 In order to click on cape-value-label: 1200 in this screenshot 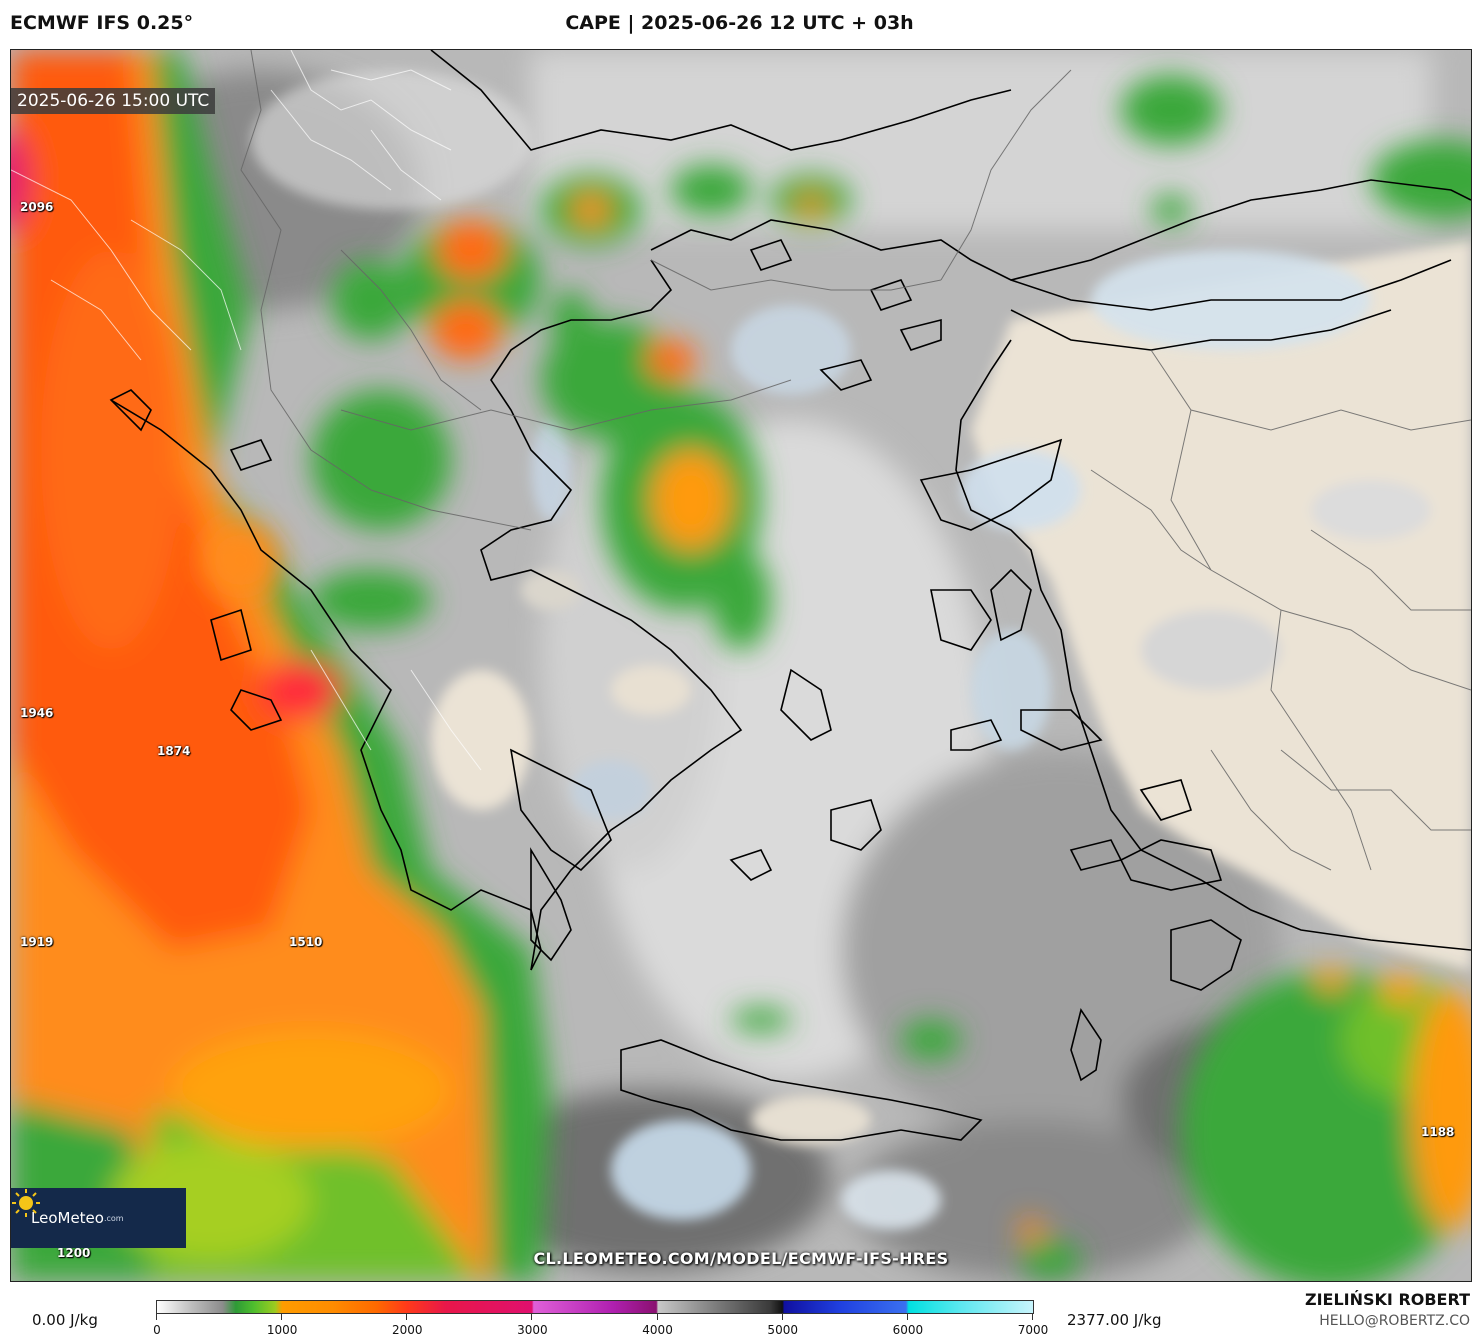, I will do `click(74, 1253)`.